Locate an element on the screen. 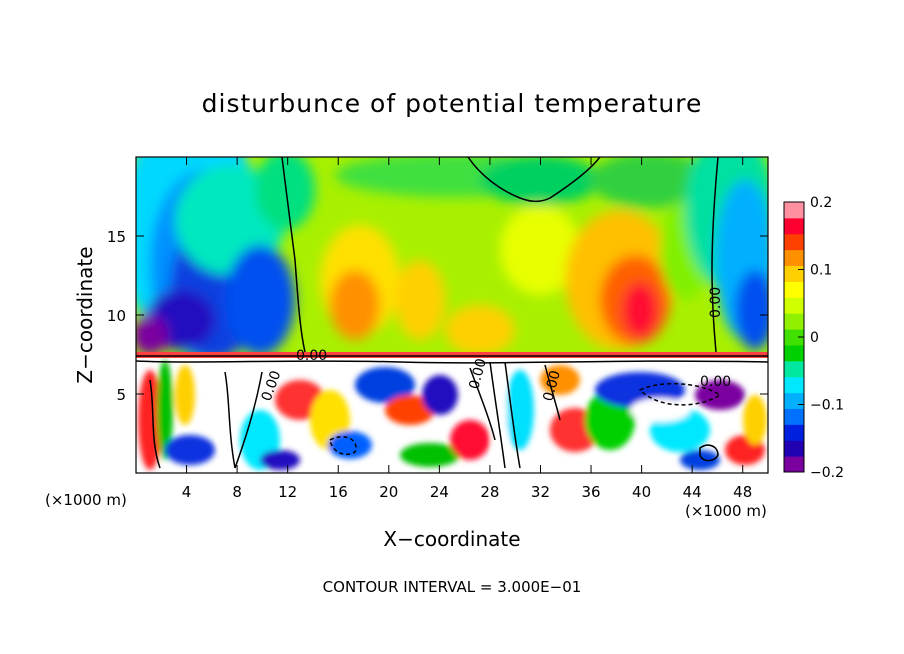 The width and height of the screenshot is (904, 654). colorbar-tick-label: 0 is located at coordinates (814, 338).